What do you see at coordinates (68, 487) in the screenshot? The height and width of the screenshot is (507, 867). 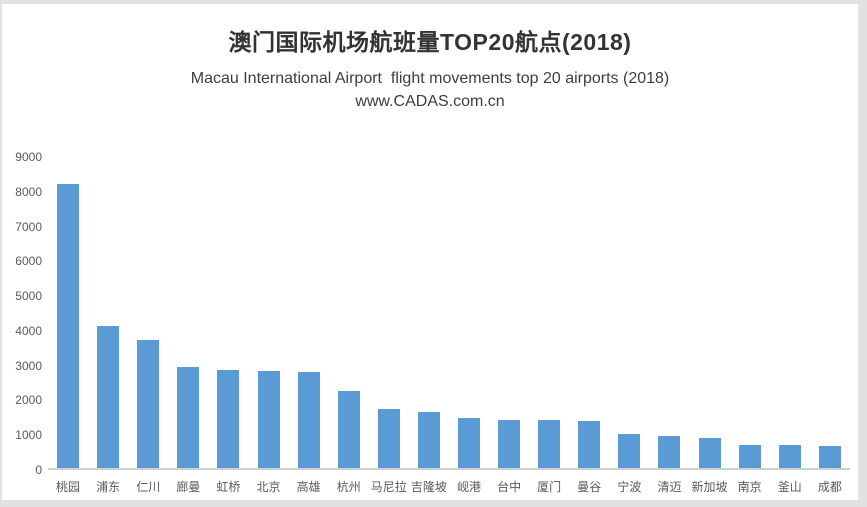 I see `x-axis-category-label: 桃园` at bounding box center [68, 487].